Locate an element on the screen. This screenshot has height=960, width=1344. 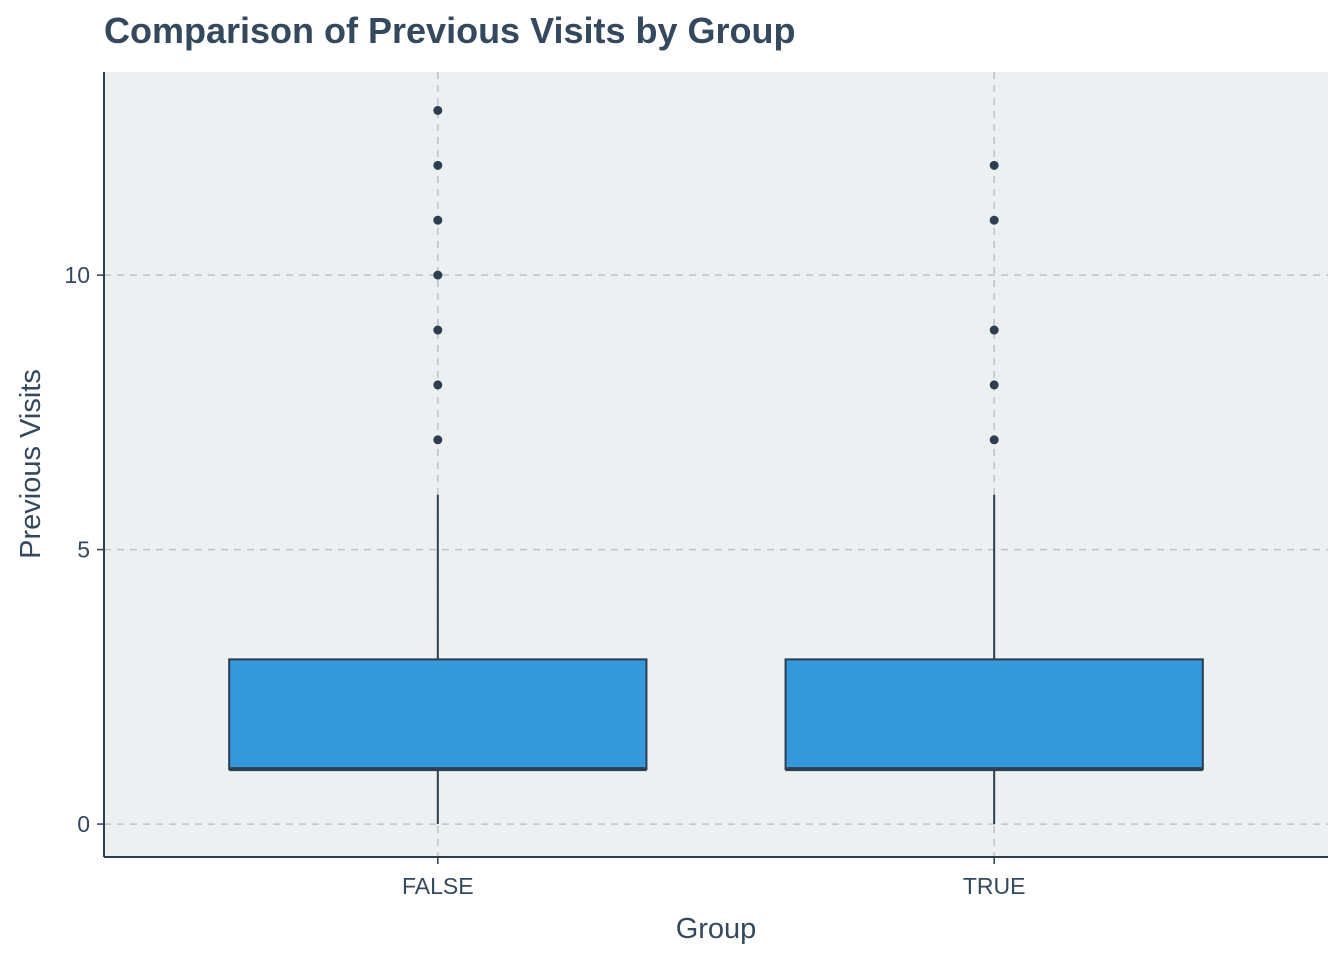
chart-title: Comparison of Previous Visits by Group is located at coordinates (449, 30).